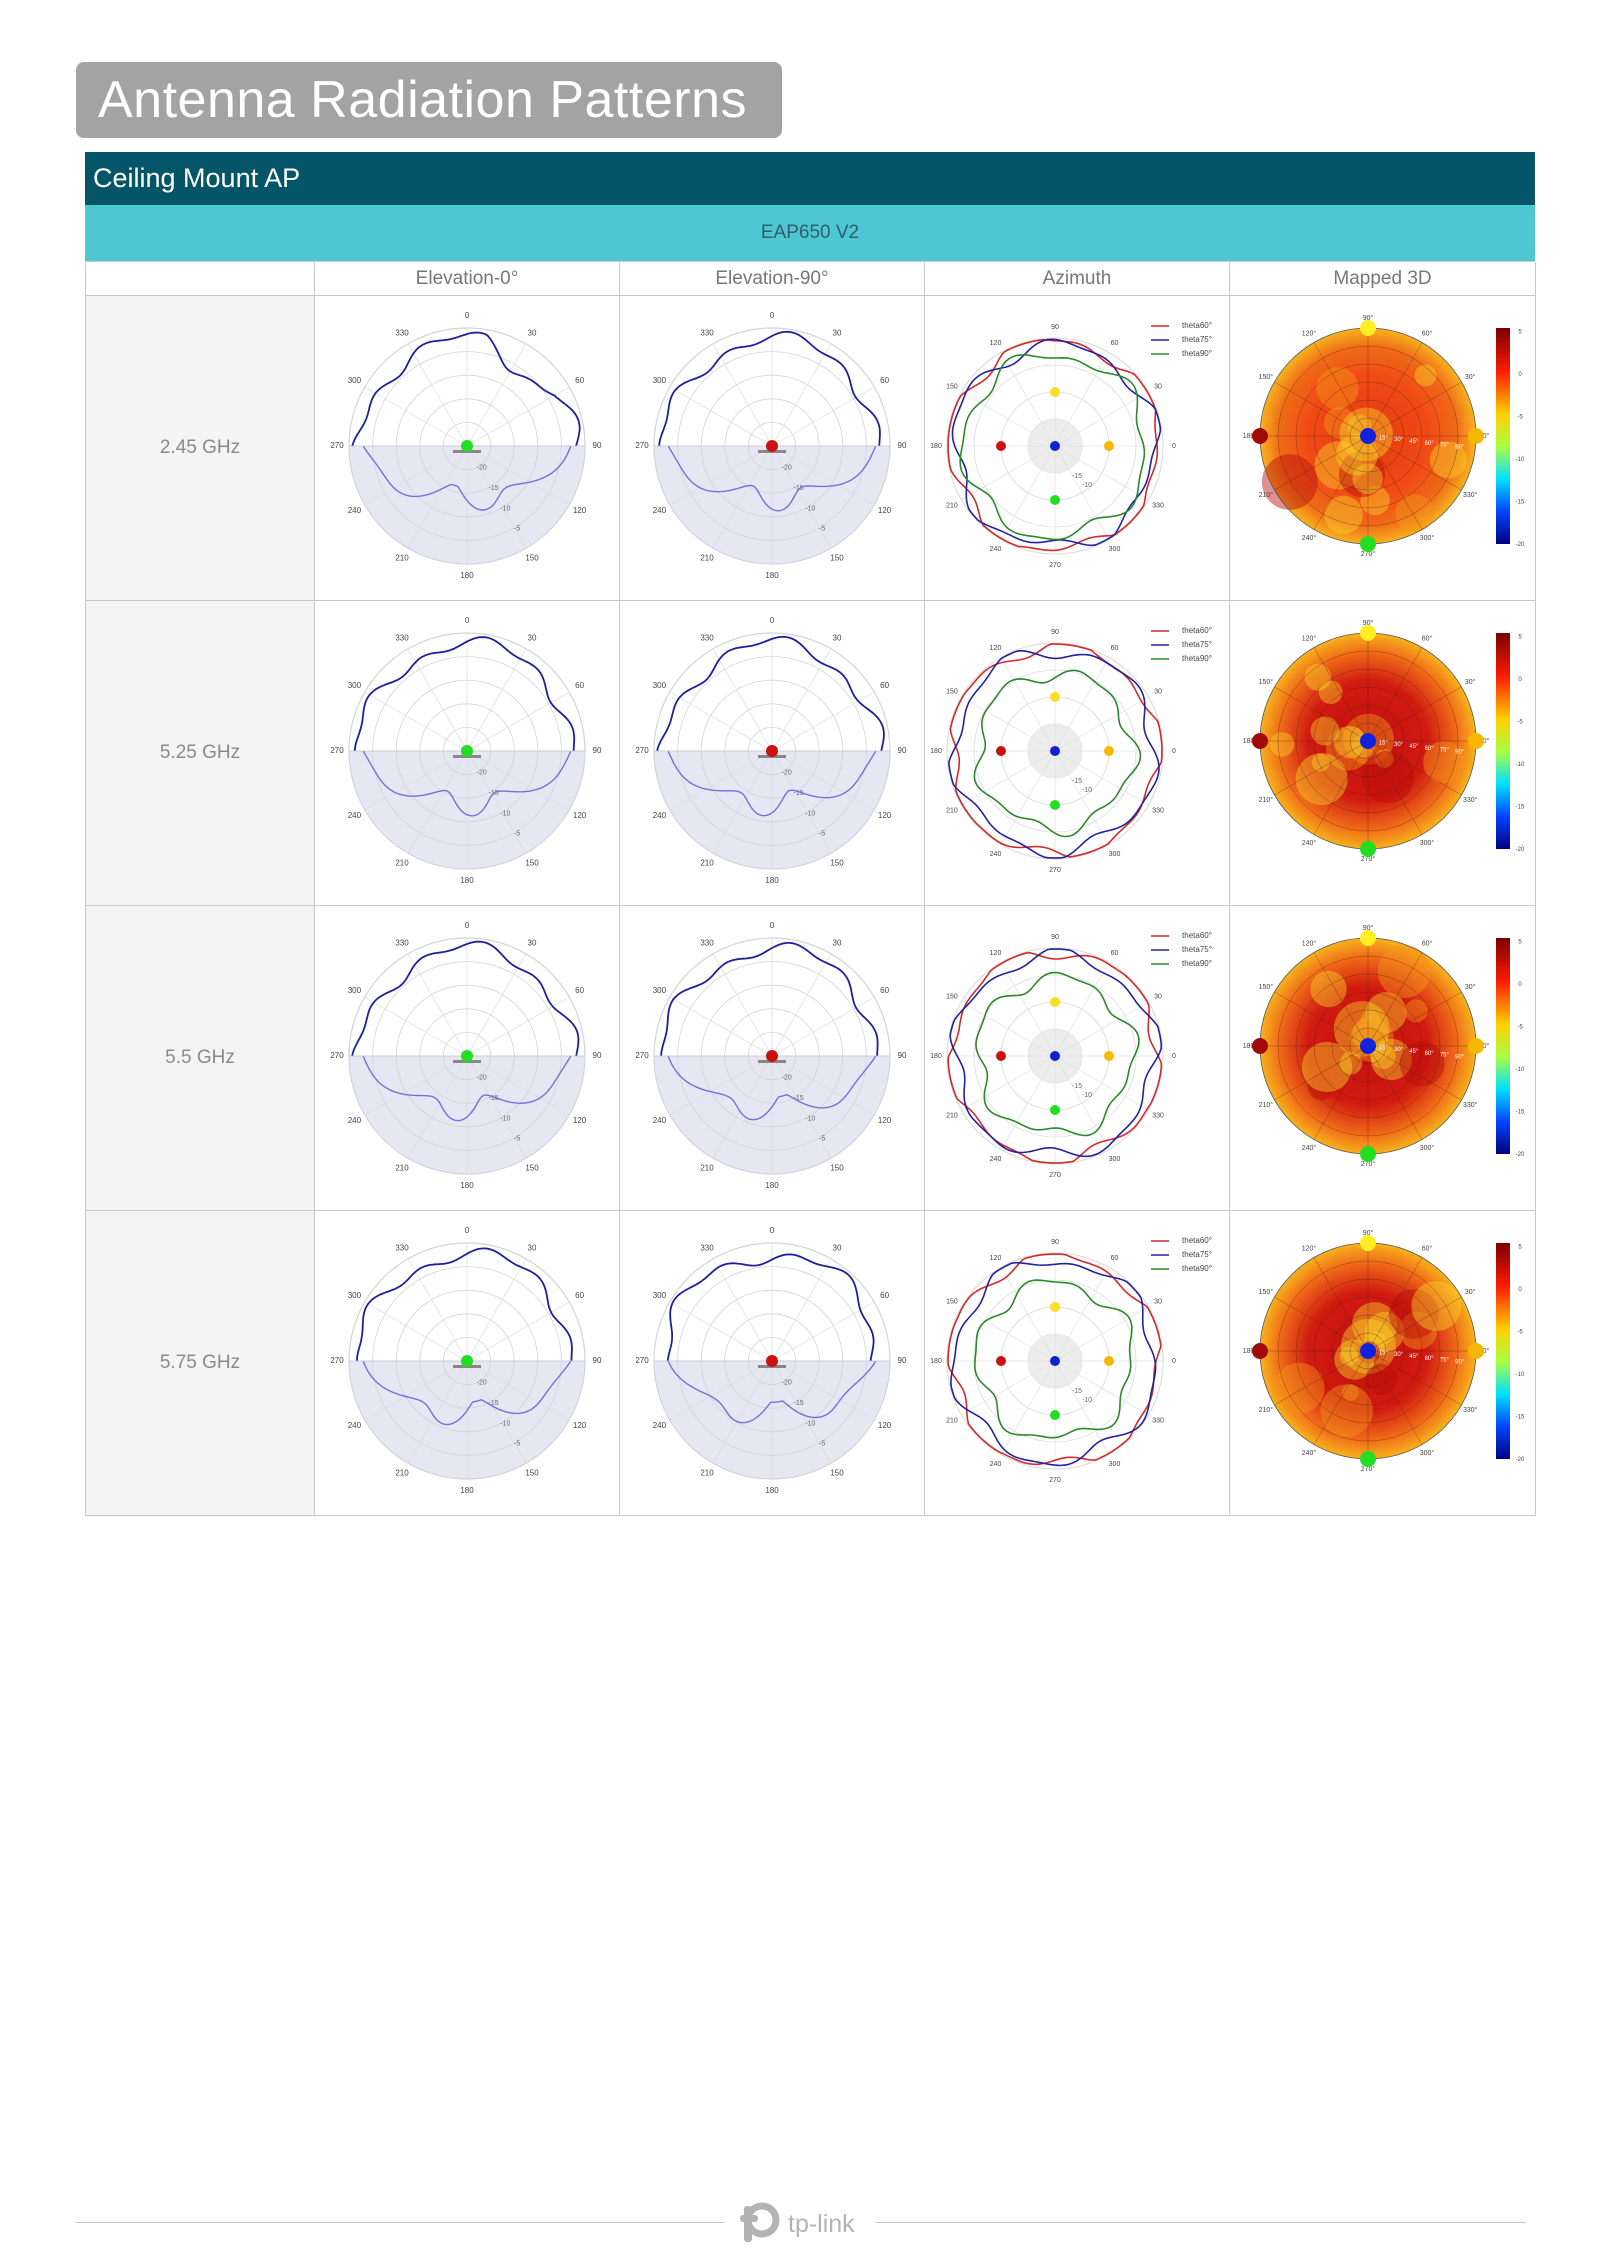  What do you see at coordinates (1368, 1233) in the screenshot?
I see `angle-label: 90°` at bounding box center [1368, 1233].